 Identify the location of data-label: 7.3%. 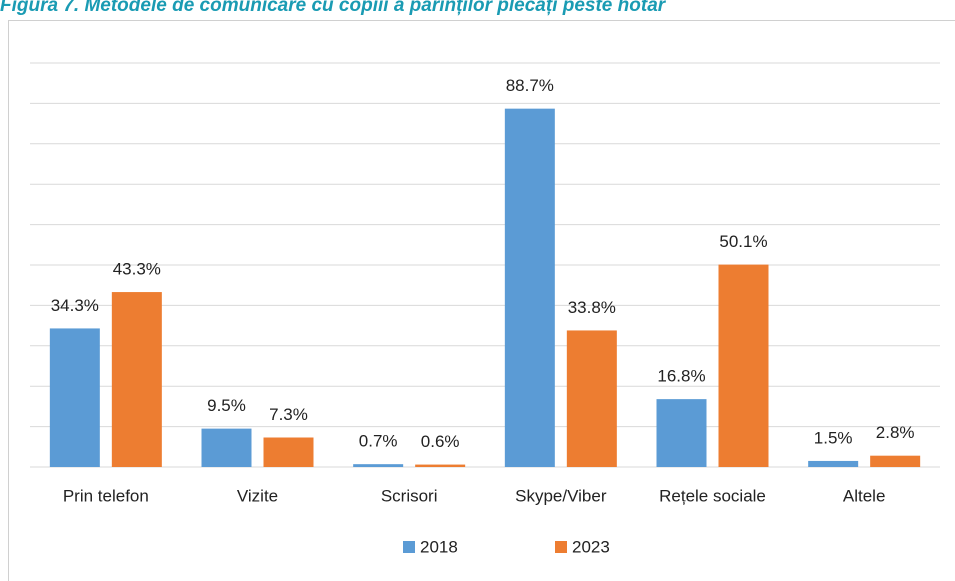
(288, 414).